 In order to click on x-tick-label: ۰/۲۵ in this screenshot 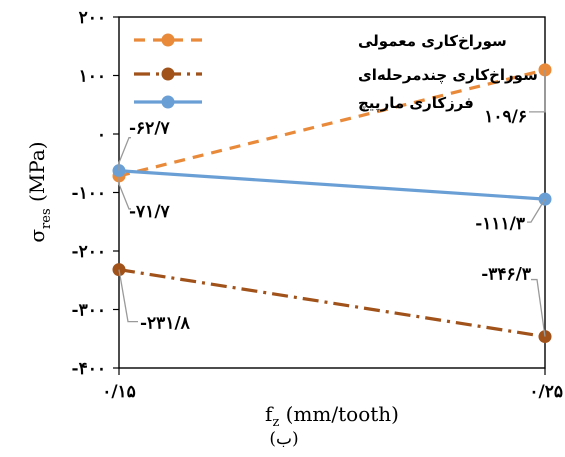, I will do `click(546, 392)`.